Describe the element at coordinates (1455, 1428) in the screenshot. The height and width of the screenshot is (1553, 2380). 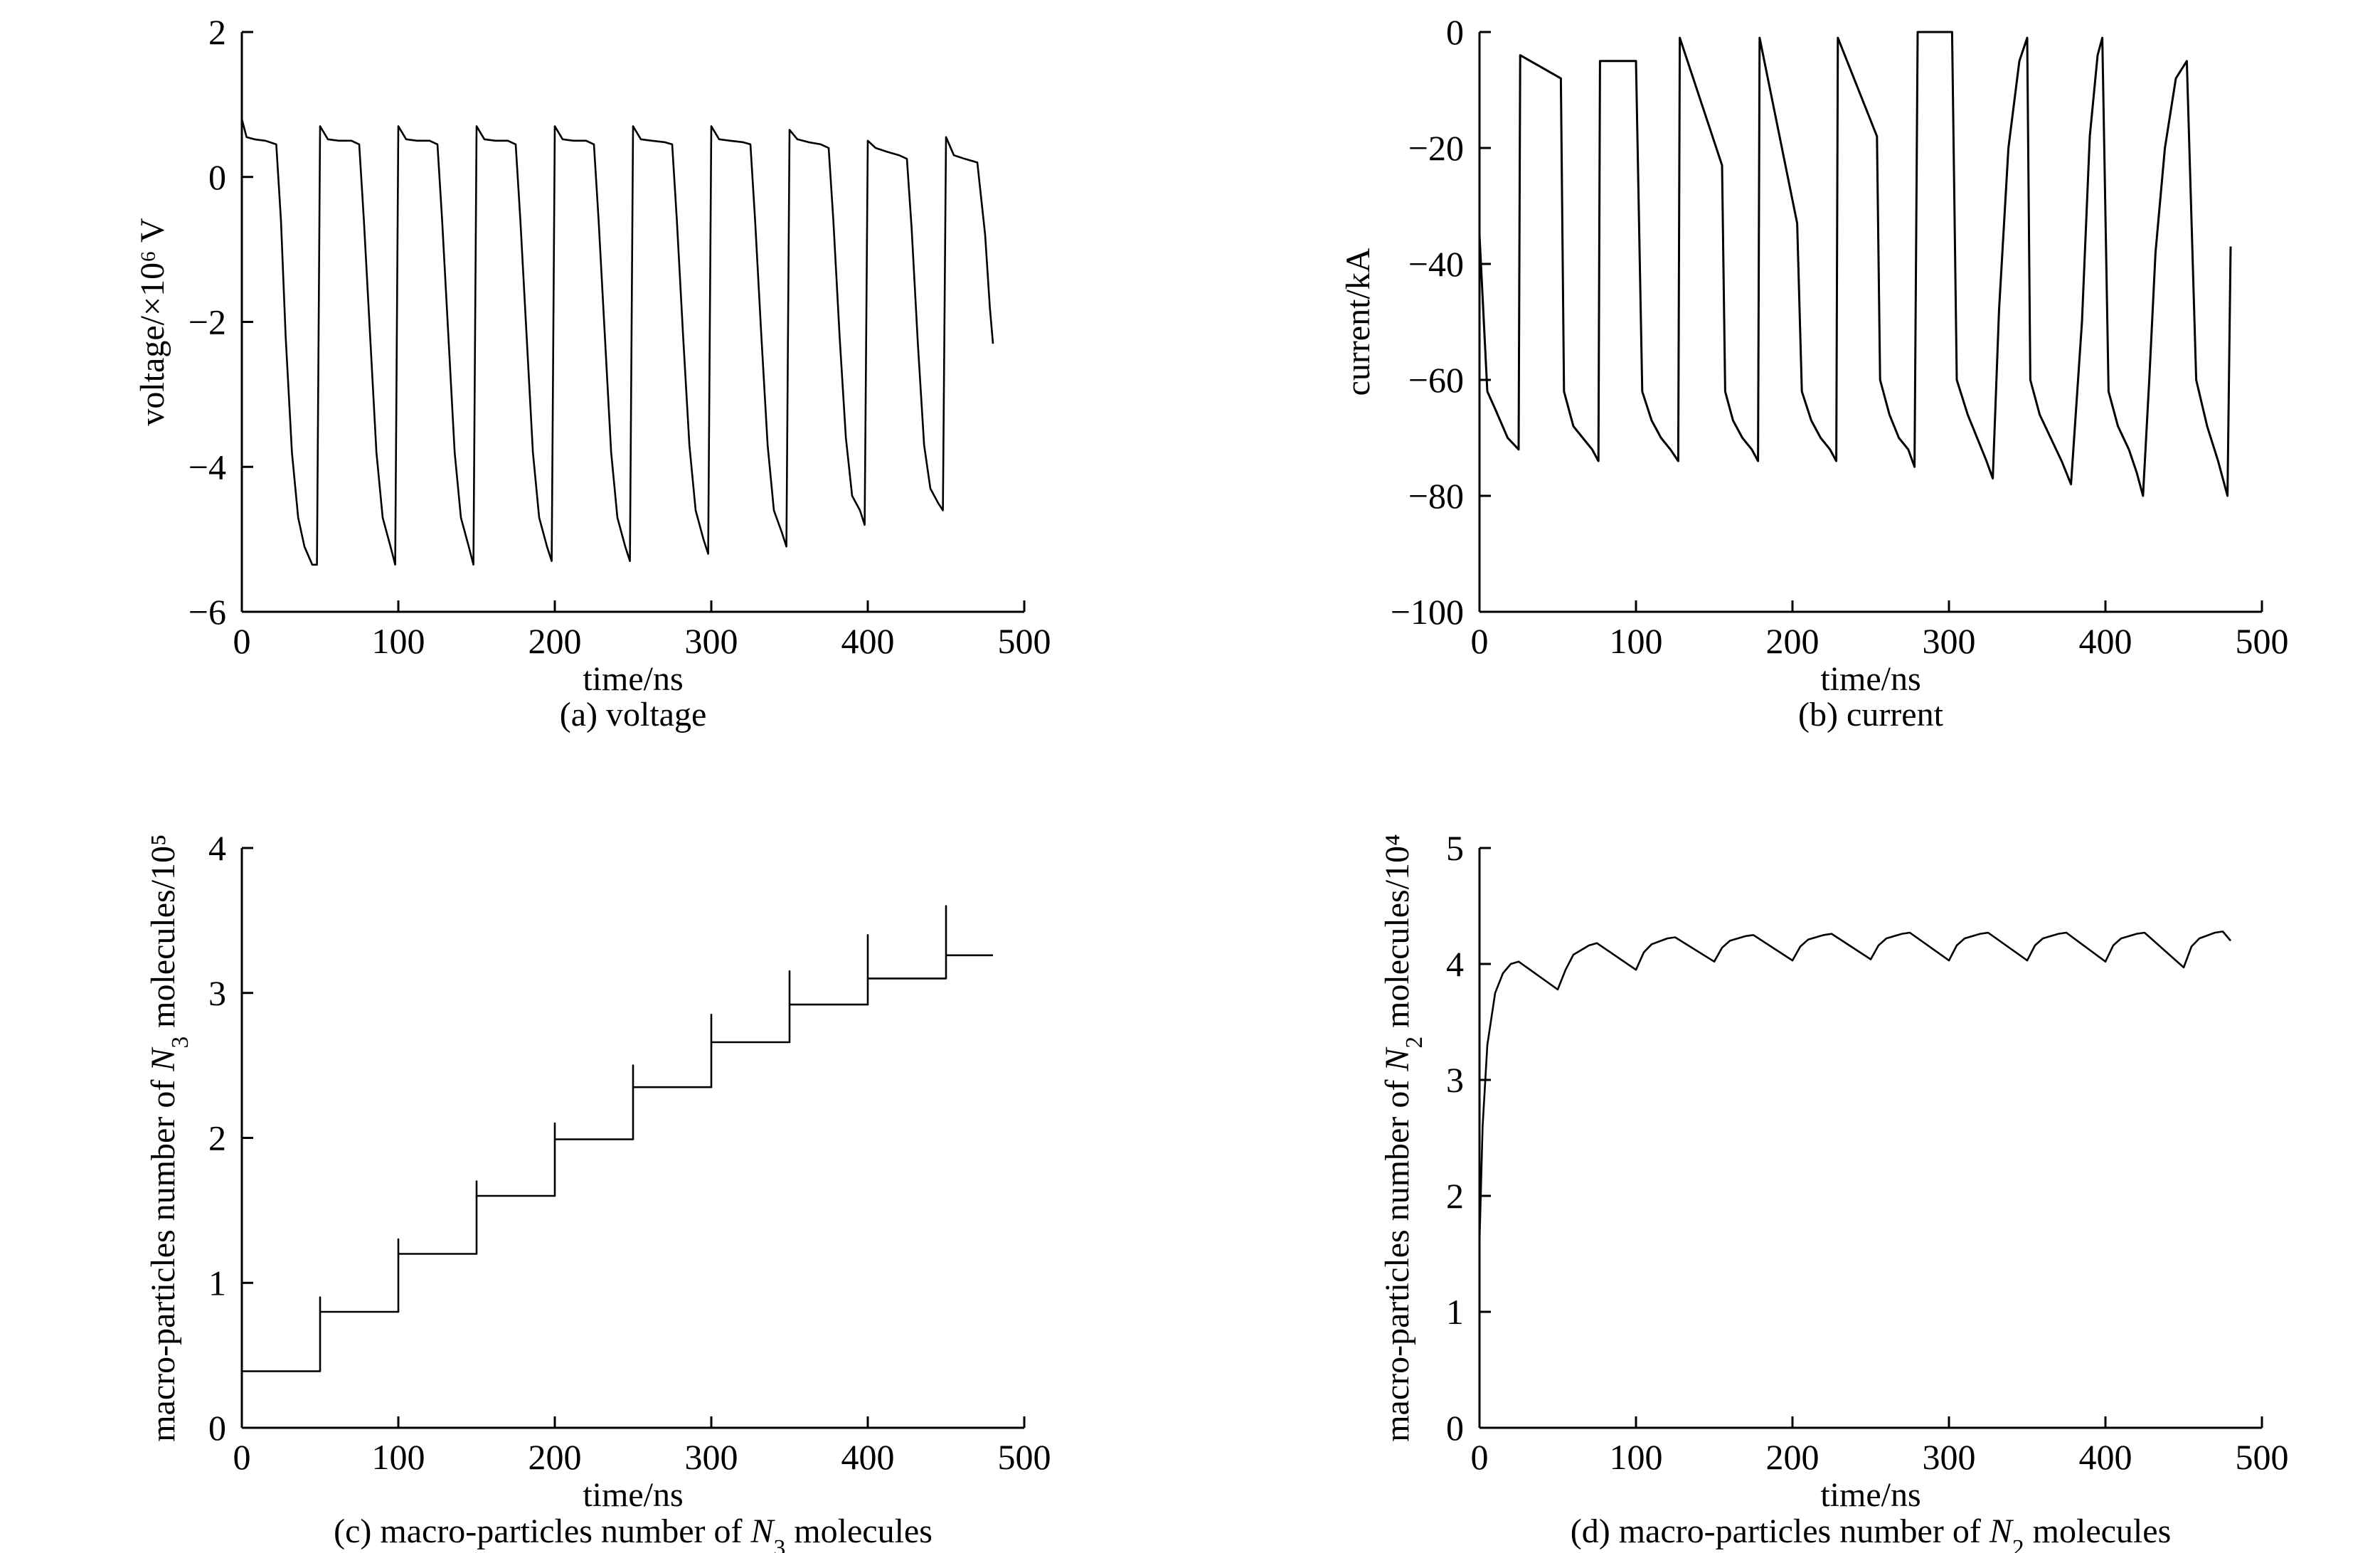
I see `y-tick-label-d: 0` at that location.